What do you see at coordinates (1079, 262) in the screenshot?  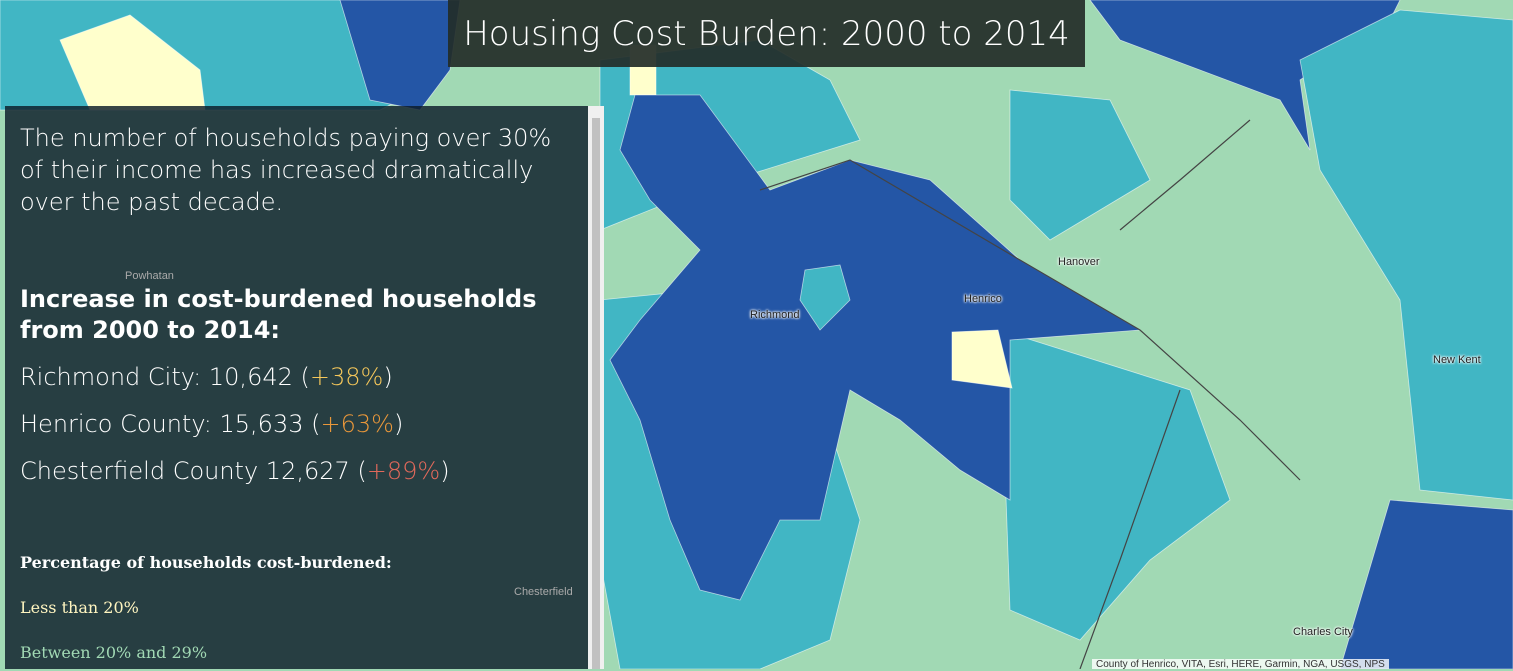 I see `place-label: Hanover` at bounding box center [1079, 262].